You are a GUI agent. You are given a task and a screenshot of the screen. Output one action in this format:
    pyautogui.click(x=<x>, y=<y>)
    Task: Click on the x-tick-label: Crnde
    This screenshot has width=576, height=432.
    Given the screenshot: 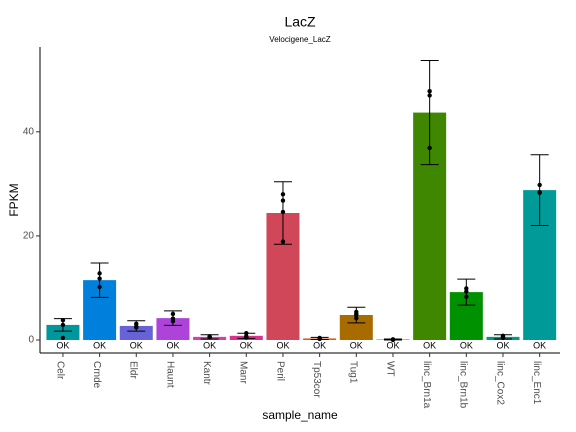 What is the action you would take?
    pyautogui.click(x=96, y=375)
    